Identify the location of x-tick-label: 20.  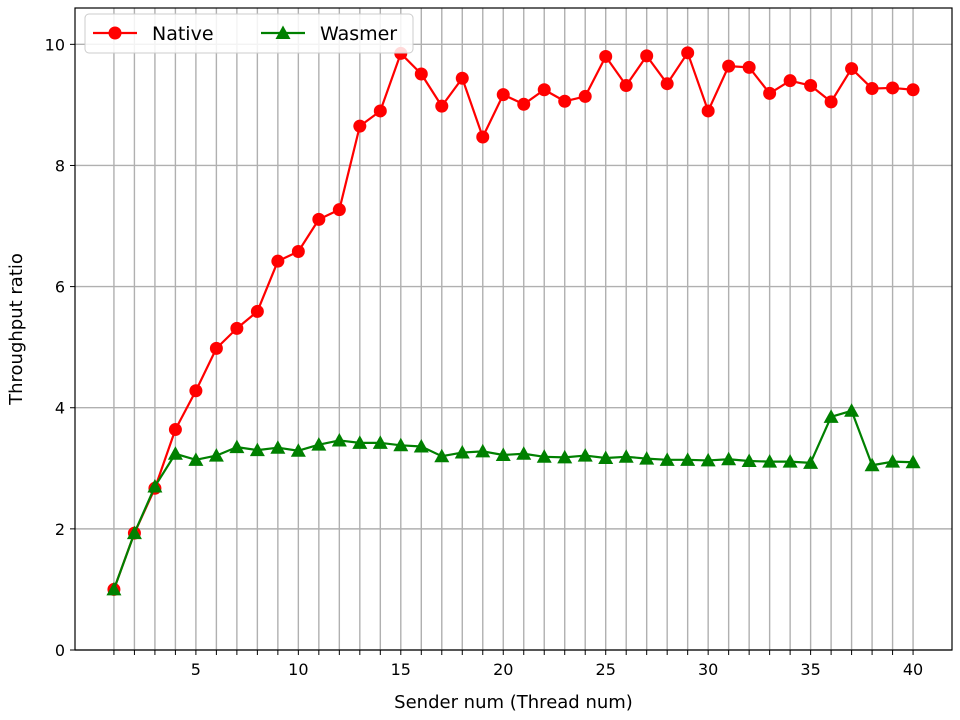
(503, 669).